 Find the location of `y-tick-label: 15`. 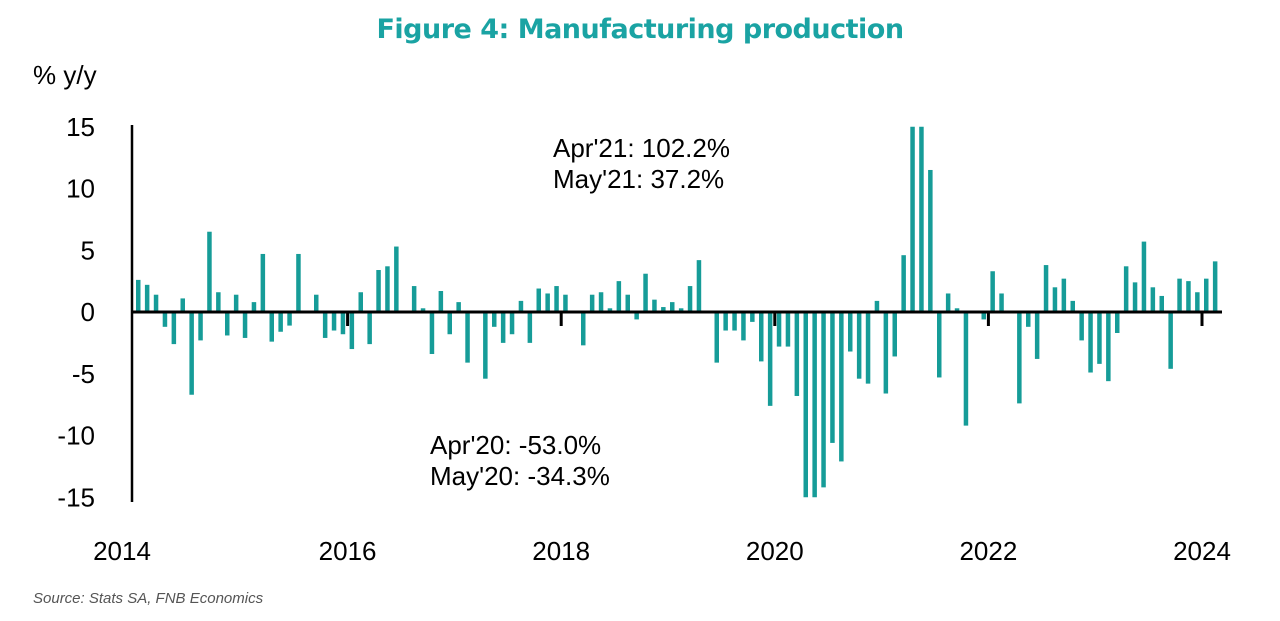

y-tick-label: 15 is located at coordinates (80, 127).